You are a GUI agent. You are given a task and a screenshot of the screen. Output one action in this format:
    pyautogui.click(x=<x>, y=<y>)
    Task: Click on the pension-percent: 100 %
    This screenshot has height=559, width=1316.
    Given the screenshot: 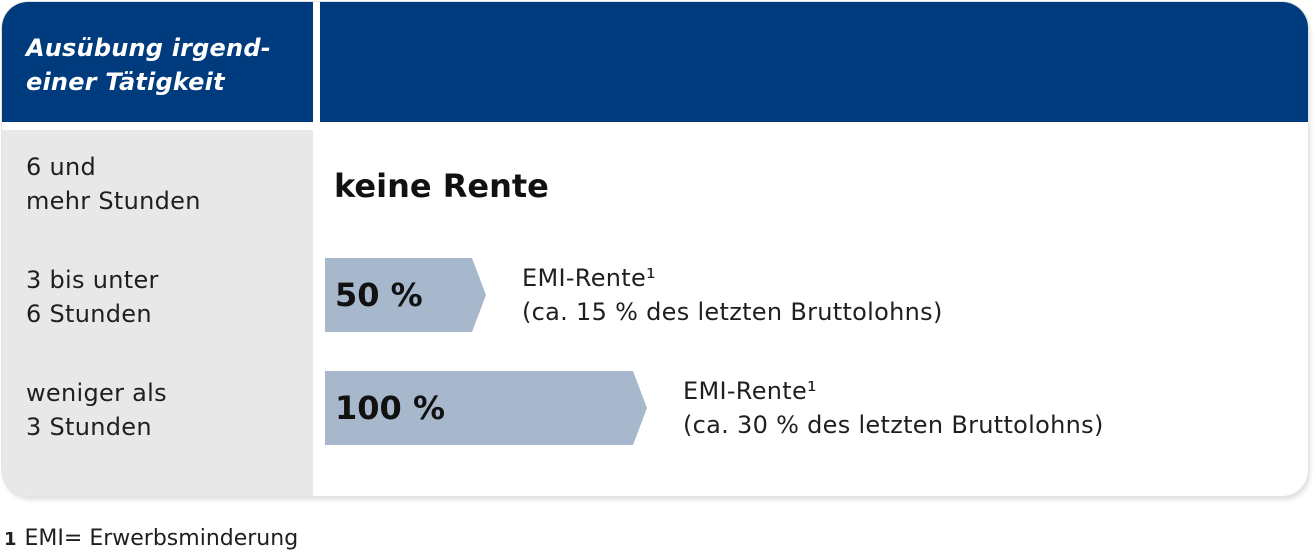 What is the action you would take?
    pyautogui.click(x=390, y=408)
    